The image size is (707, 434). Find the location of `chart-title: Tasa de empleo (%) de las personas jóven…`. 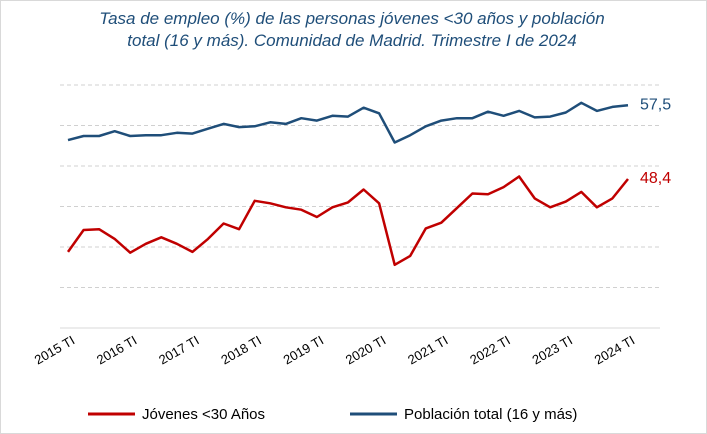

chart-title: Tasa de empleo (%) de las personas jóven… is located at coordinates (352, 29).